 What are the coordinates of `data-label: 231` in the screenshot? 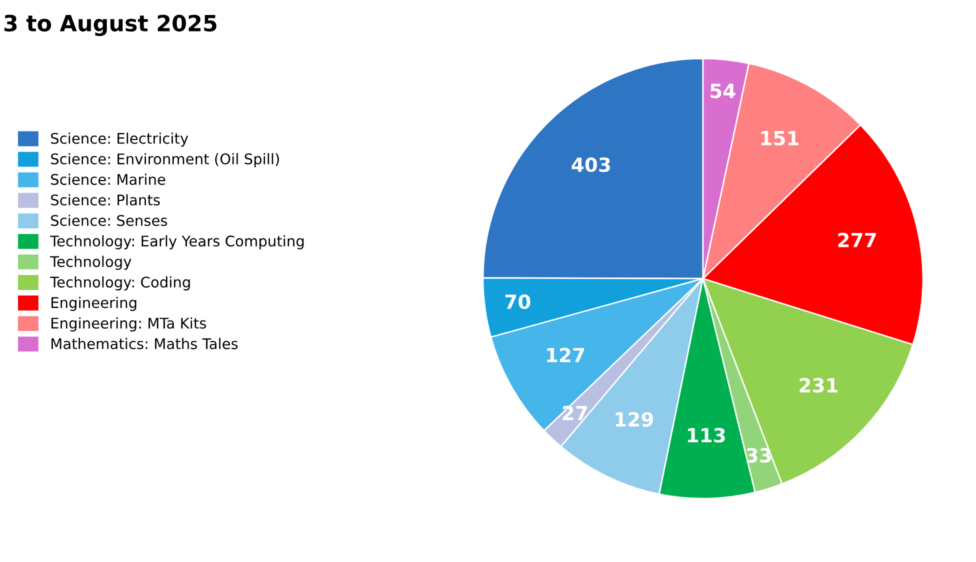 It's located at (819, 385).